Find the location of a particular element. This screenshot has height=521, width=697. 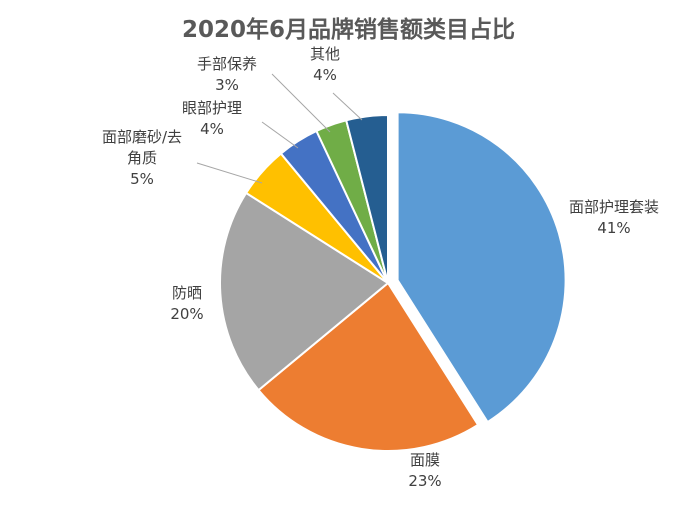

slice-category-label: 面部护理套装 is located at coordinates (614, 207).